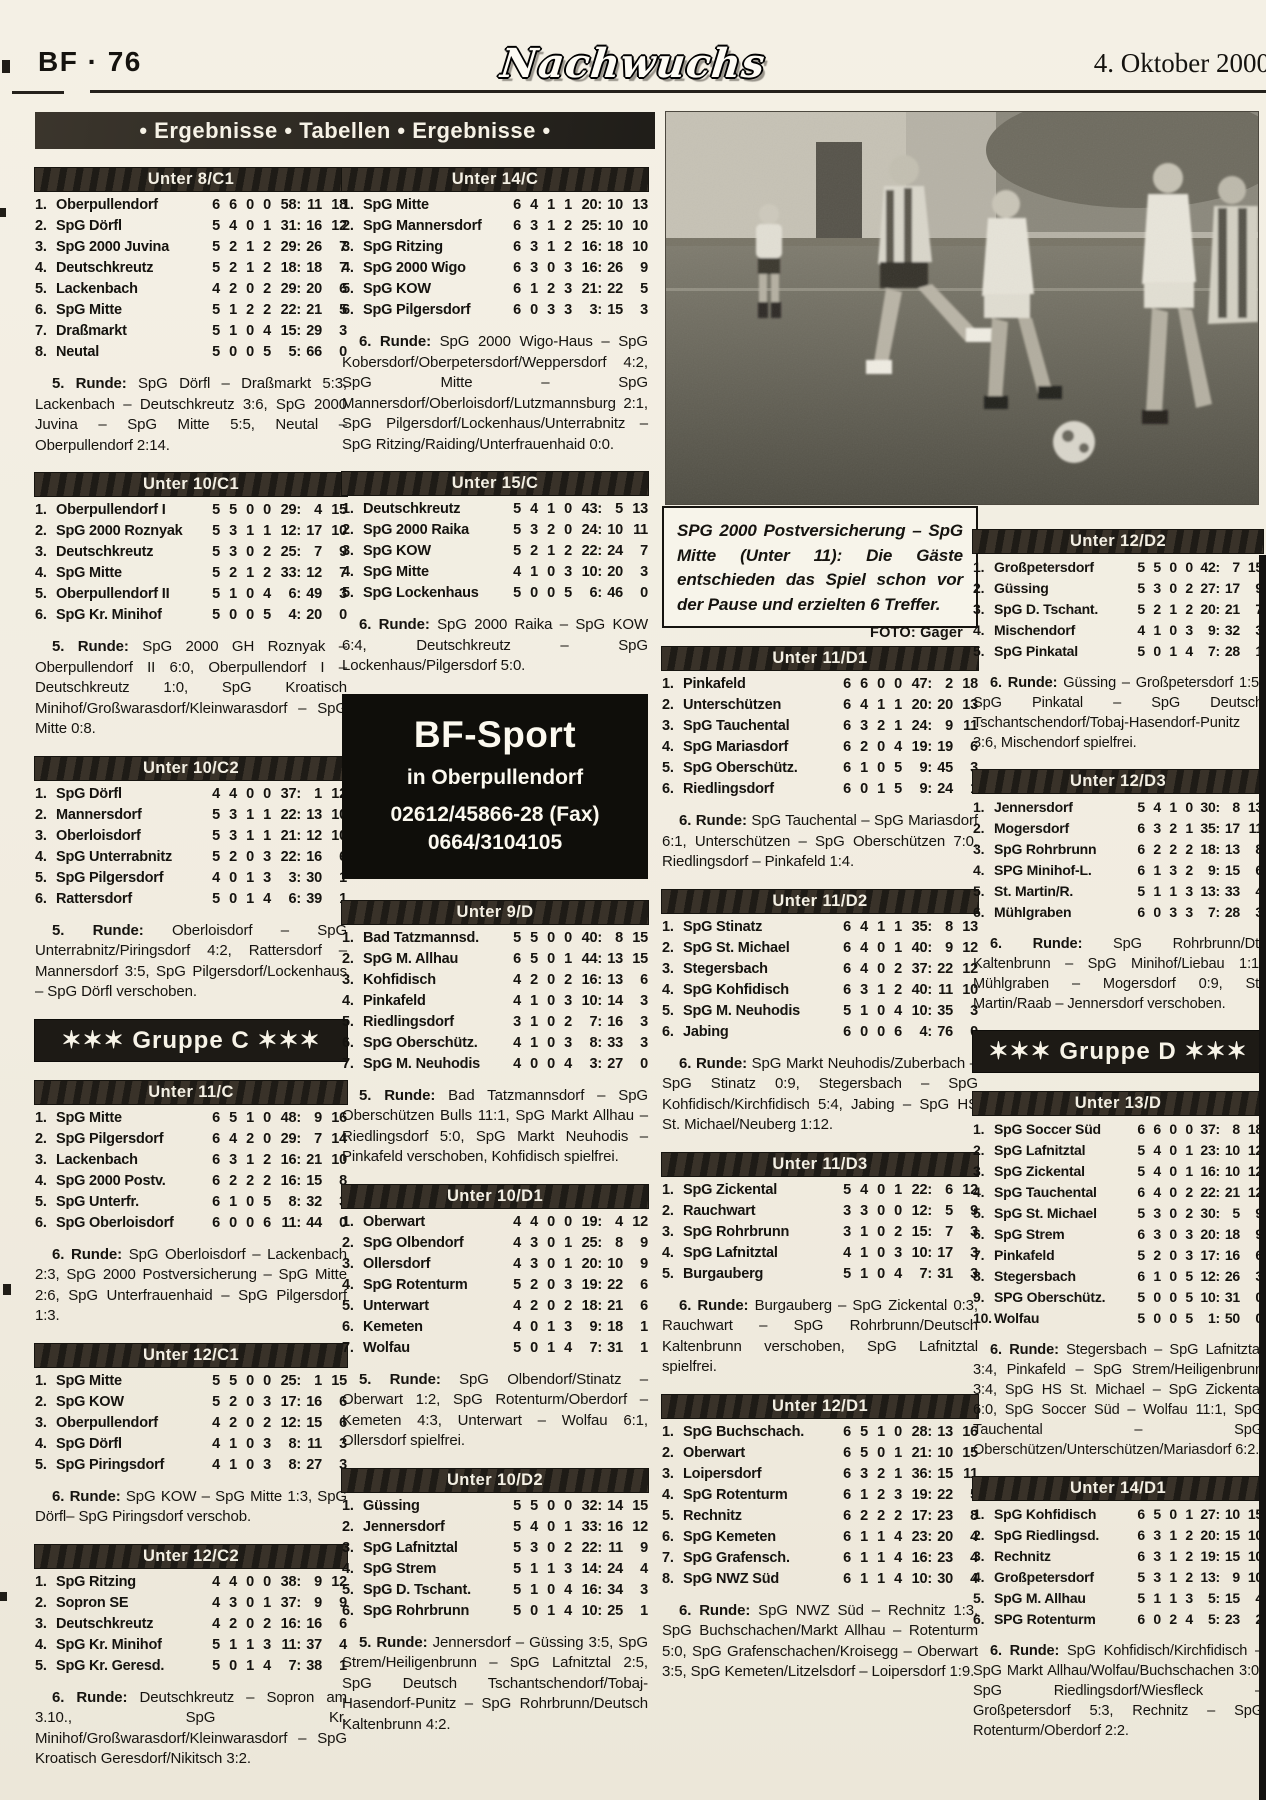 Image resolution: width=1266 pixels, height=1800 pixels. I want to click on team-name: SpG Zickental, so click(730, 1189).